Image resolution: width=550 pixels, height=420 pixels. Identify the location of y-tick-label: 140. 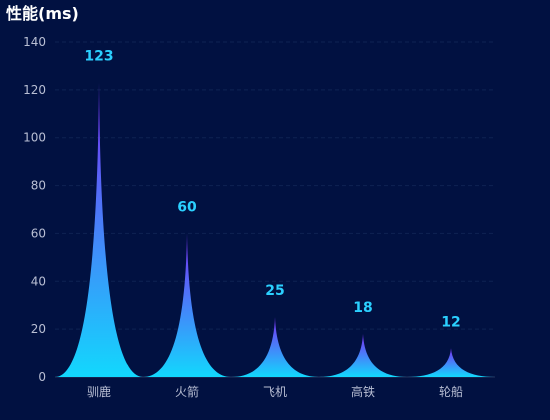
(34, 42).